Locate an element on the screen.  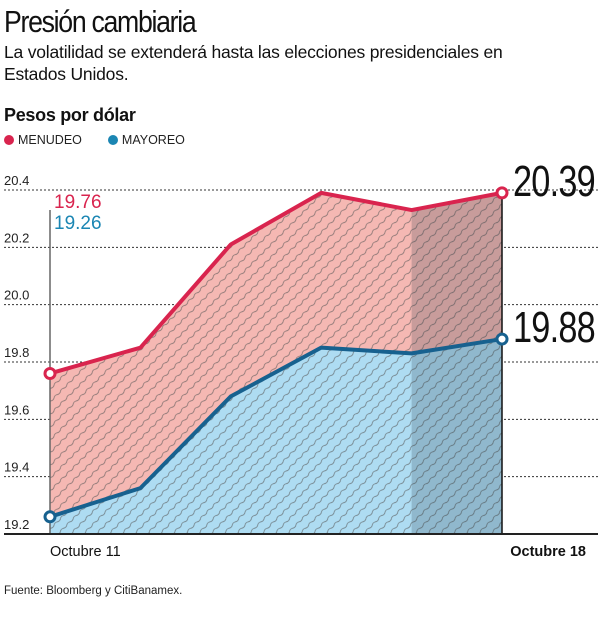
overlay is located at coordinates (456, 363).